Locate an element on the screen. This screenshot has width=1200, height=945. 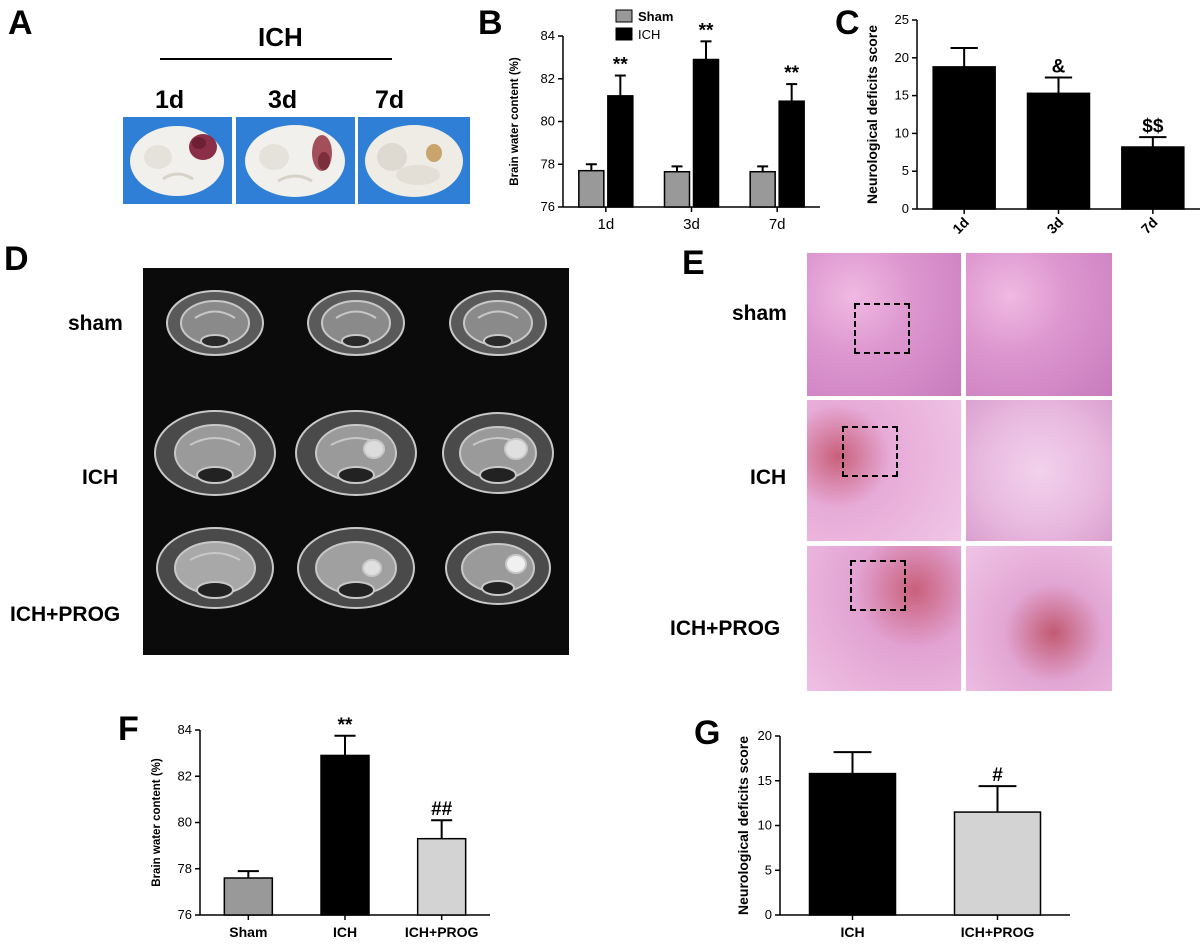
panel-letter-b: B is located at coordinates (490, 23).